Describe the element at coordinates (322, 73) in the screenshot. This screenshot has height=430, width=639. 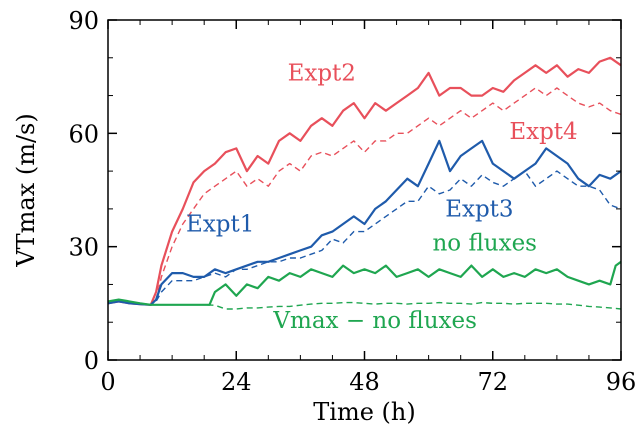
I see `series-label-expt2: Expt2` at that location.